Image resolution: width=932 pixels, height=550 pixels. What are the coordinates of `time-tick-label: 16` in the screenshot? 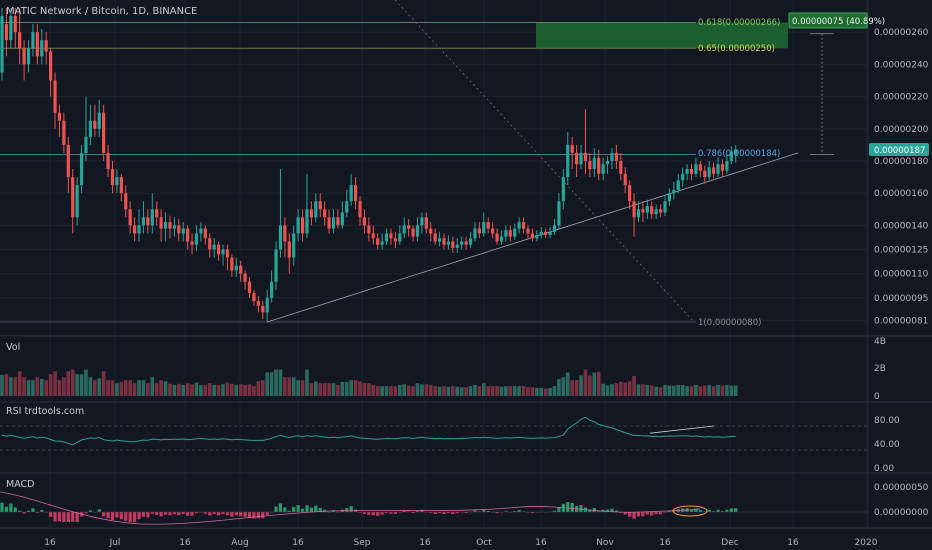 It's located at (50, 543).